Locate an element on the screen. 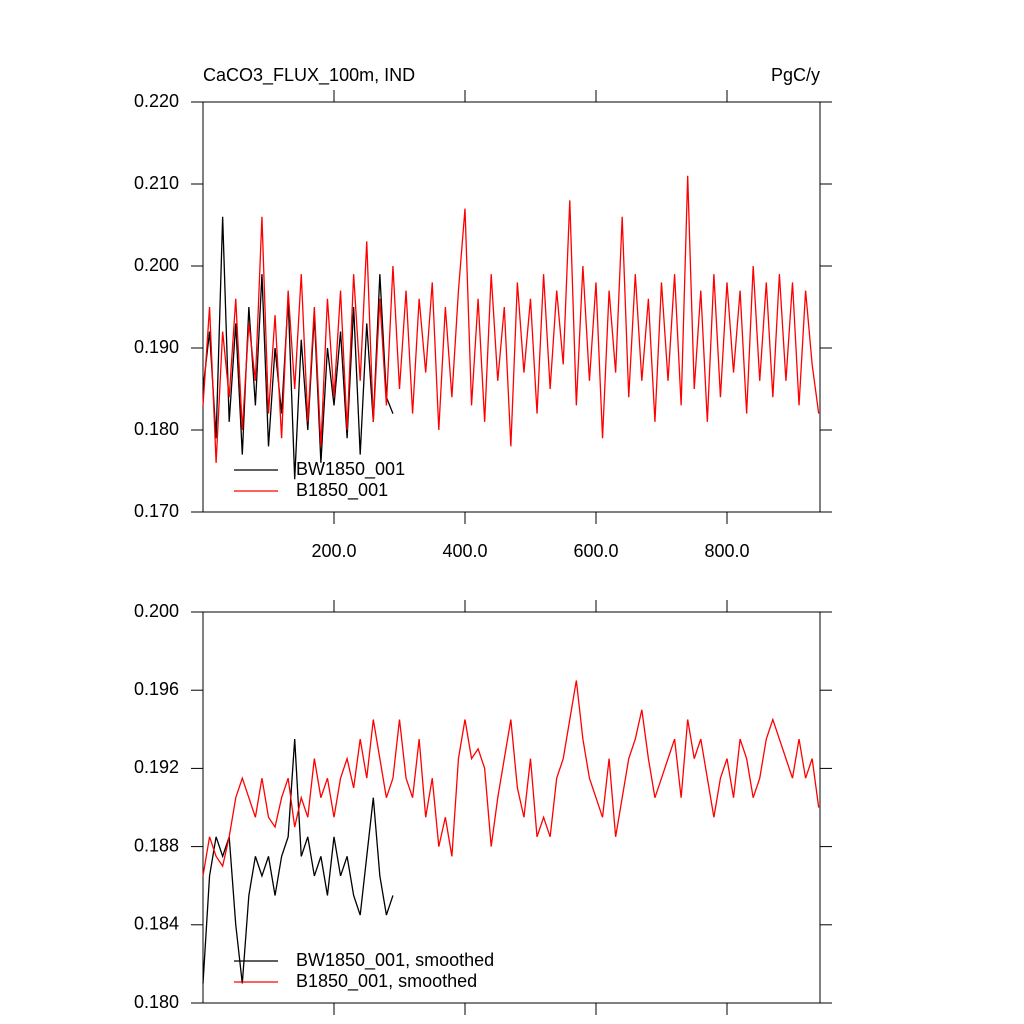 This screenshot has height=1024, width=1024. units-label: PgC/y is located at coordinates (795, 75).